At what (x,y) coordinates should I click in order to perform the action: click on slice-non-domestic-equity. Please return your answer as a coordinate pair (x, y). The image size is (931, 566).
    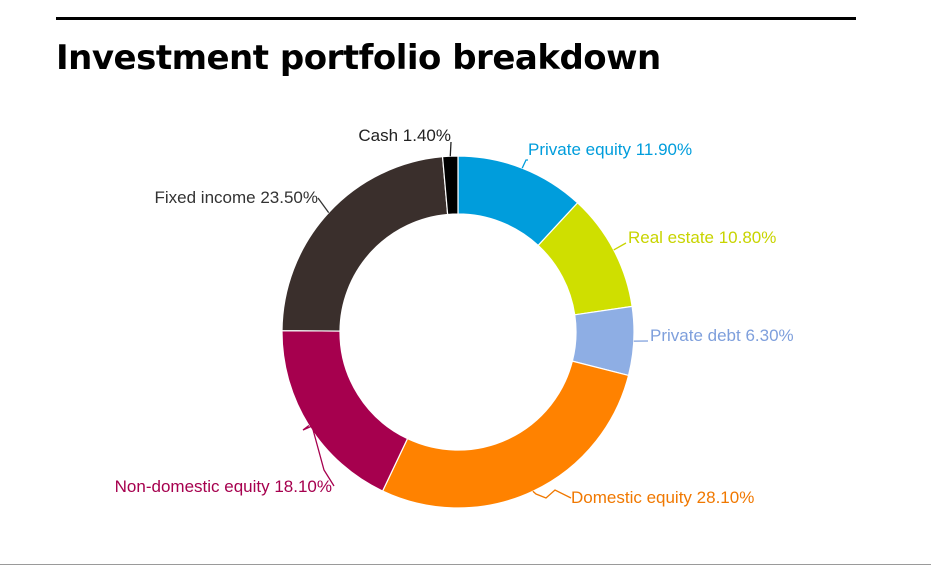
    Looking at the image, I should click on (345, 411).